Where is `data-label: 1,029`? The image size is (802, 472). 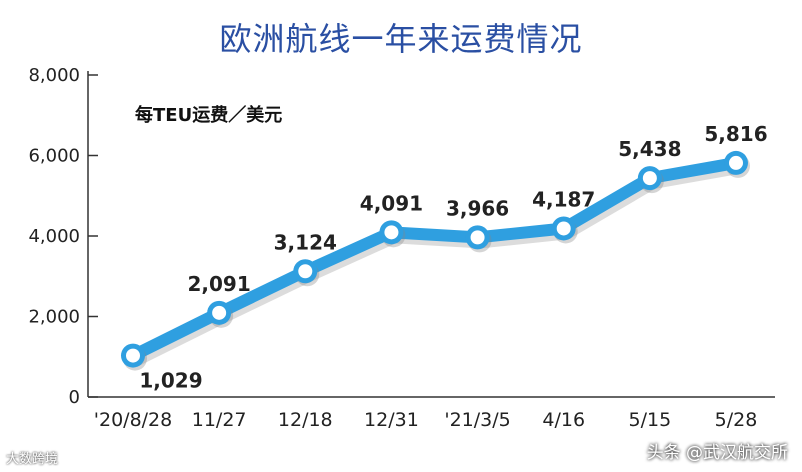 data-label: 1,029 is located at coordinates (170, 381).